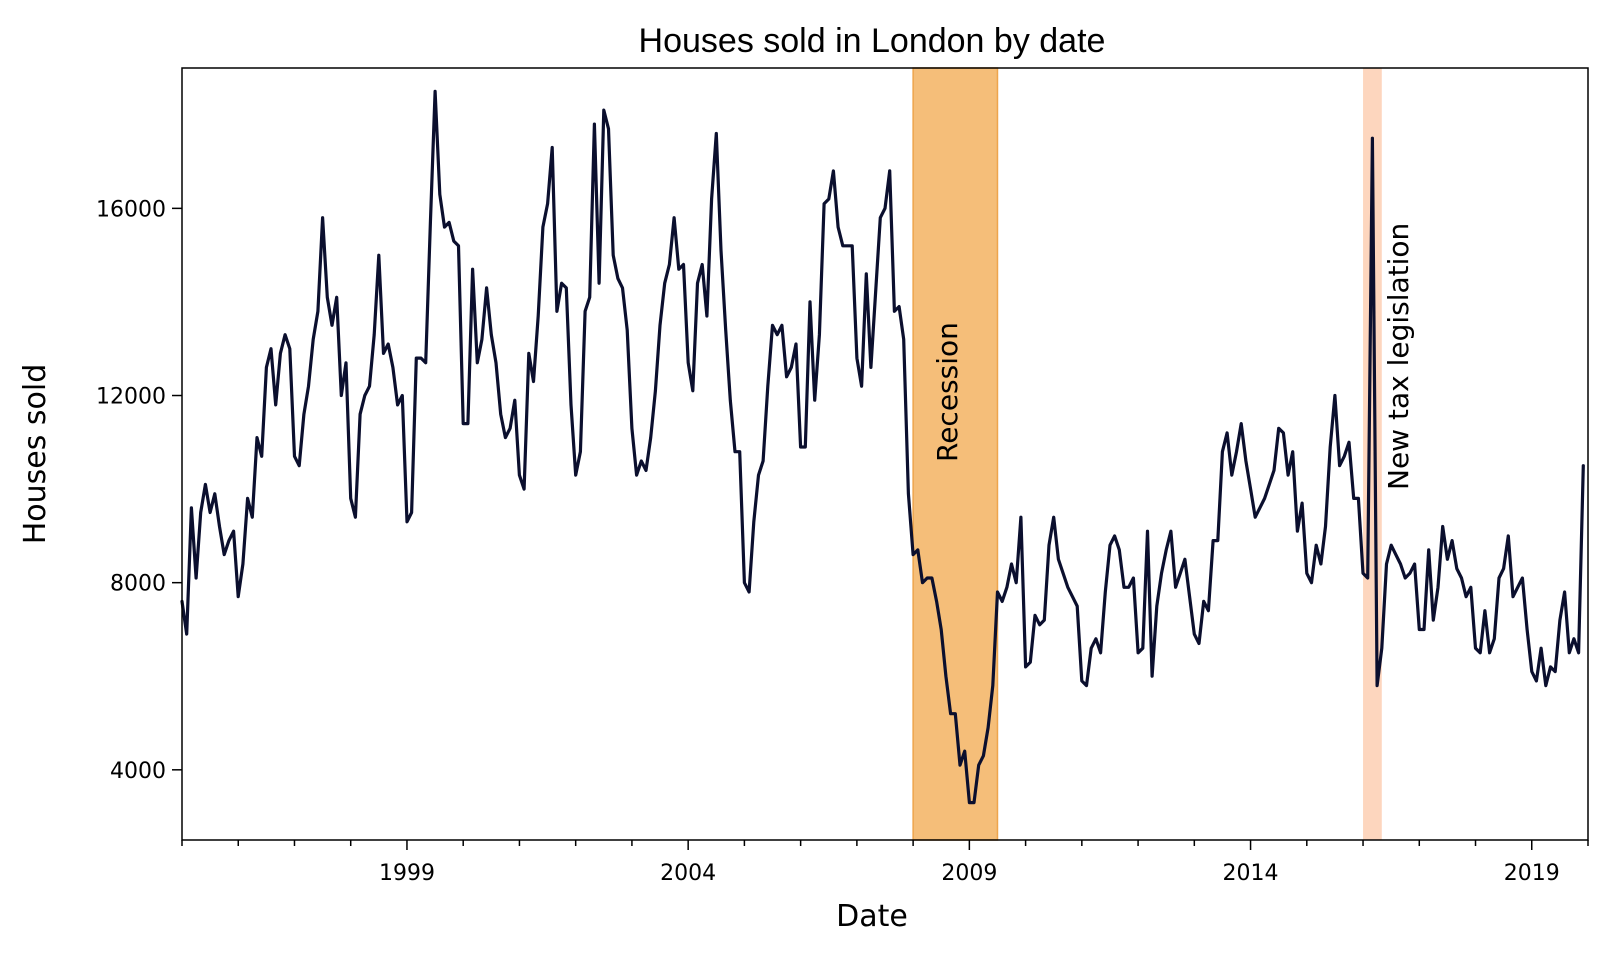 The height and width of the screenshot is (954, 1599). Describe the element at coordinates (1532, 873) in the screenshot. I see `x-tick-label: 2019` at that location.